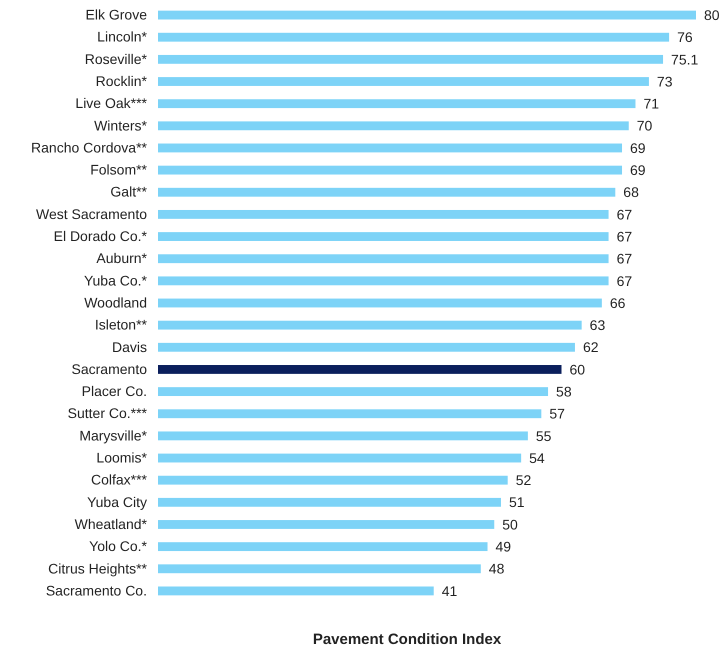 This screenshot has width=721, height=652. What do you see at coordinates (651, 104) in the screenshot?
I see `data-label: 71` at bounding box center [651, 104].